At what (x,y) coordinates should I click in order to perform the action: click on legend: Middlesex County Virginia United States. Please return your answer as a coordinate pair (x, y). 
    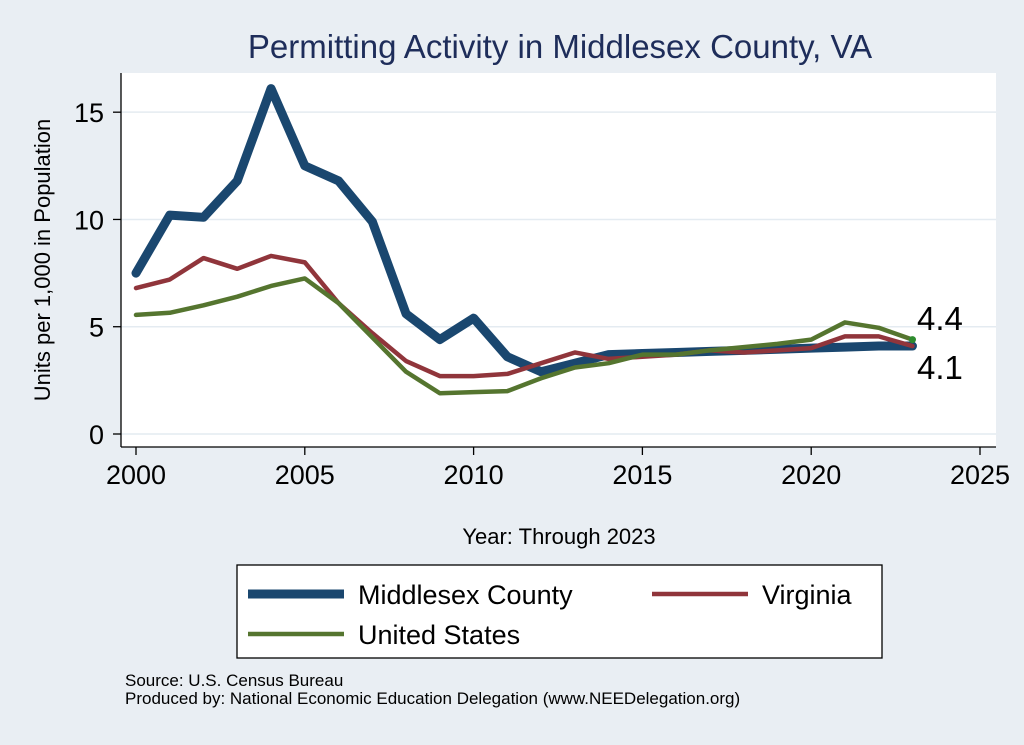
    Looking at the image, I should click on (559, 611).